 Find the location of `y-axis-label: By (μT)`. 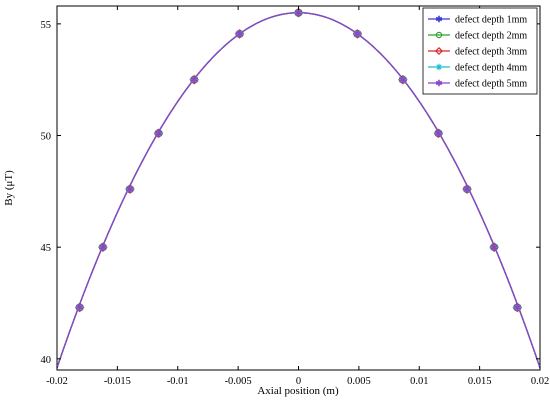

y-axis-label: By (μT) is located at coordinates (9, 188).